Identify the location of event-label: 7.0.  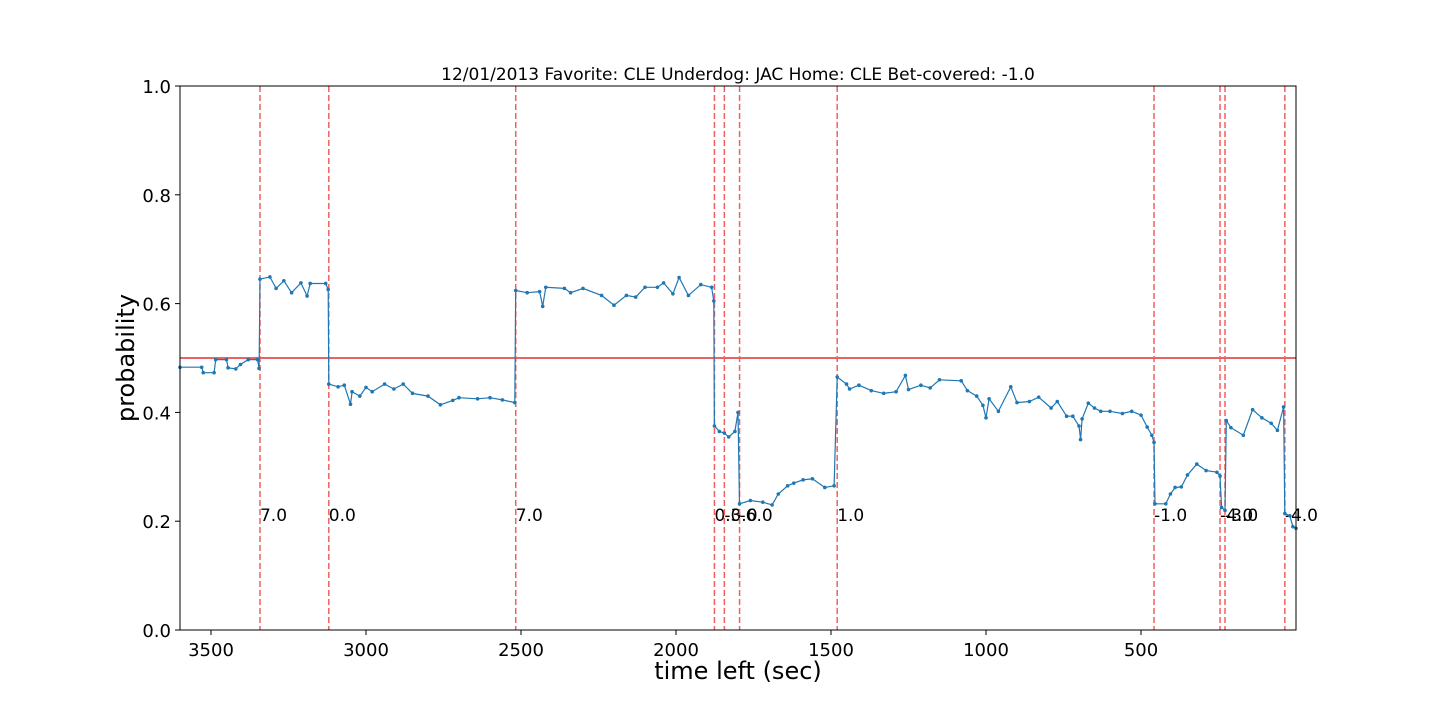
(529, 516).